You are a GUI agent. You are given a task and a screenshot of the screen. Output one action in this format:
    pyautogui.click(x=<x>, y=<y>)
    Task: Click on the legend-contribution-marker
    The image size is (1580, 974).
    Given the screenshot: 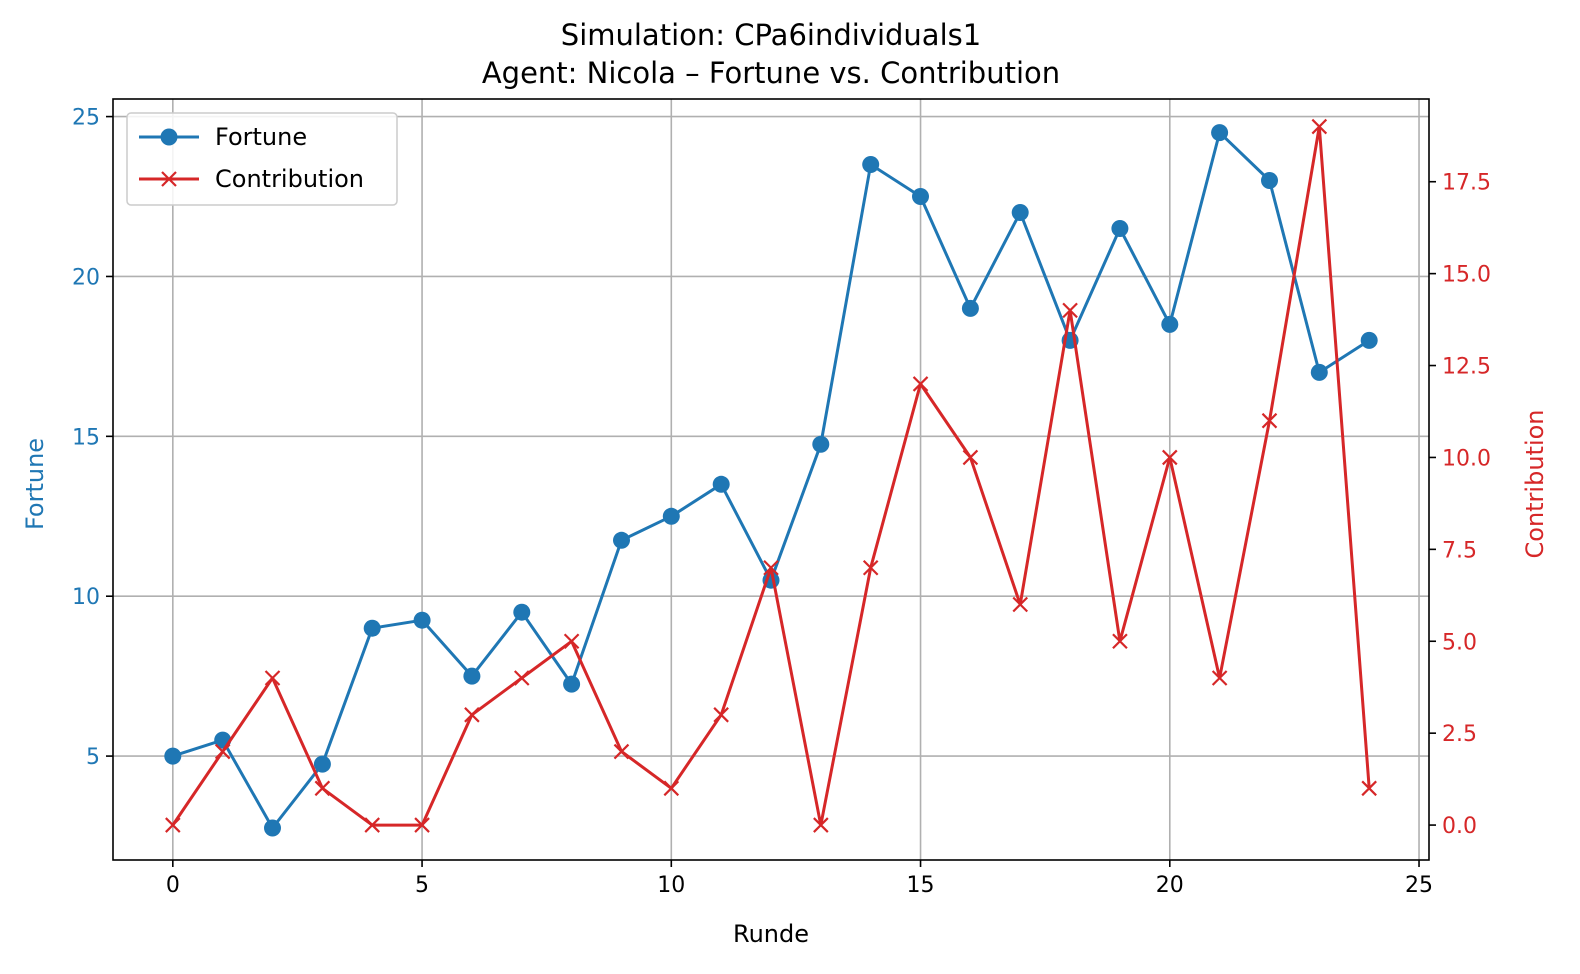 What is the action you would take?
    pyautogui.click(x=169, y=179)
    